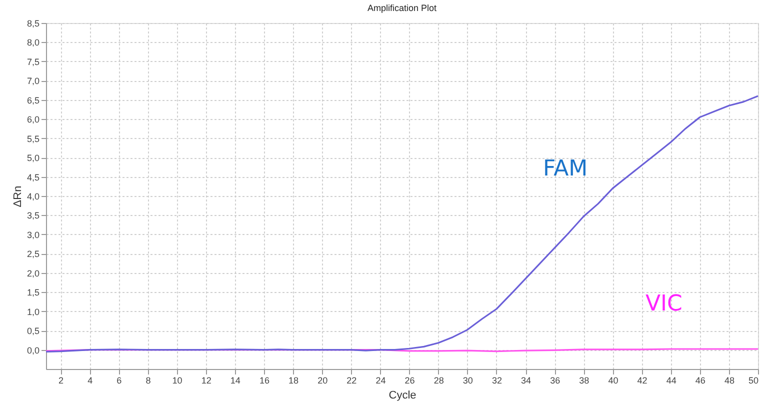 This screenshot has height=404, width=762. What do you see at coordinates (409, 381) in the screenshot?
I see `x-tick-label: 26` at bounding box center [409, 381].